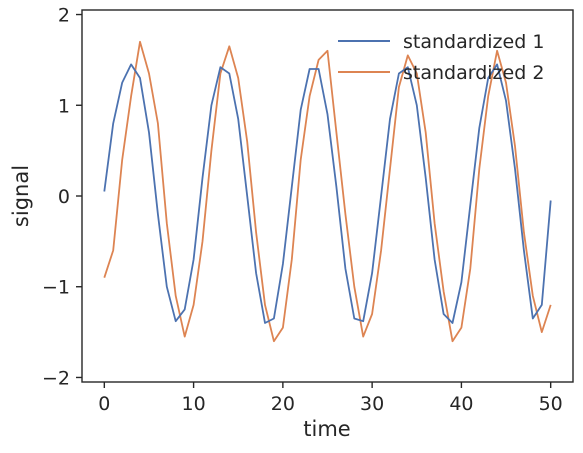 The image size is (583, 453). I want to click on y-axis-label: signal, so click(21, 196).